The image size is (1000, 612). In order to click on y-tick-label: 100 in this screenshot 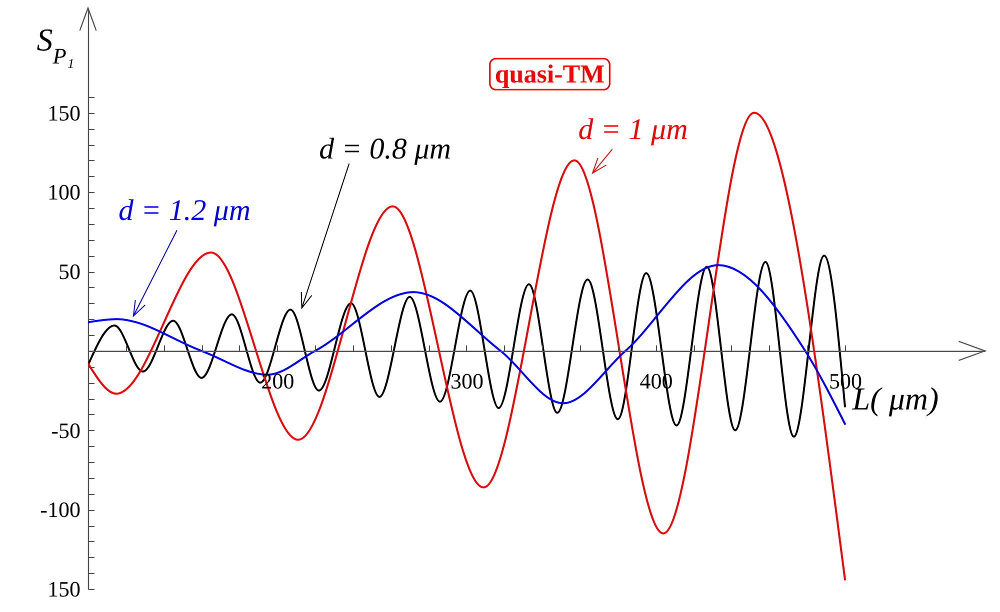, I will do `click(64, 192)`.